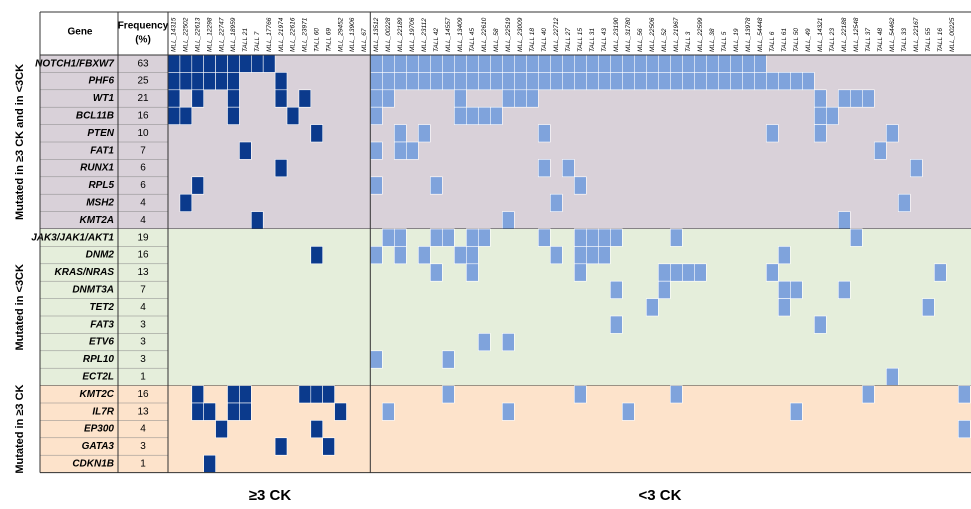 The image size is (971, 509). I want to click on sample-label: MLL_14321, so click(820, 34).